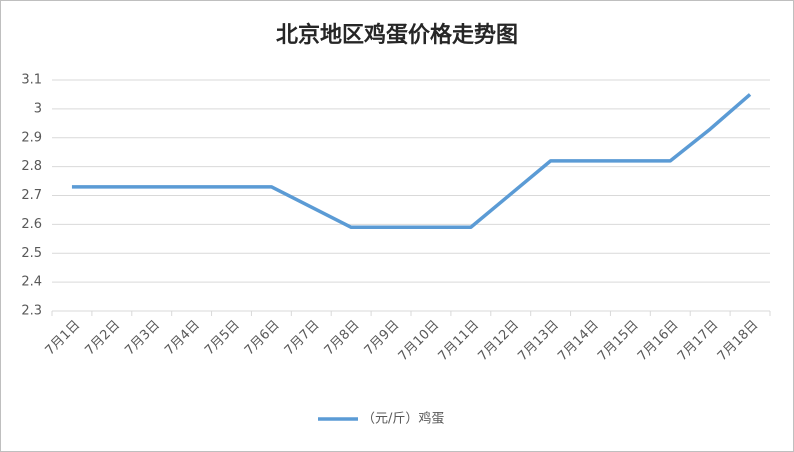  What do you see at coordinates (31, 166) in the screenshot?
I see `y-tick-label: 2.8` at bounding box center [31, 166].